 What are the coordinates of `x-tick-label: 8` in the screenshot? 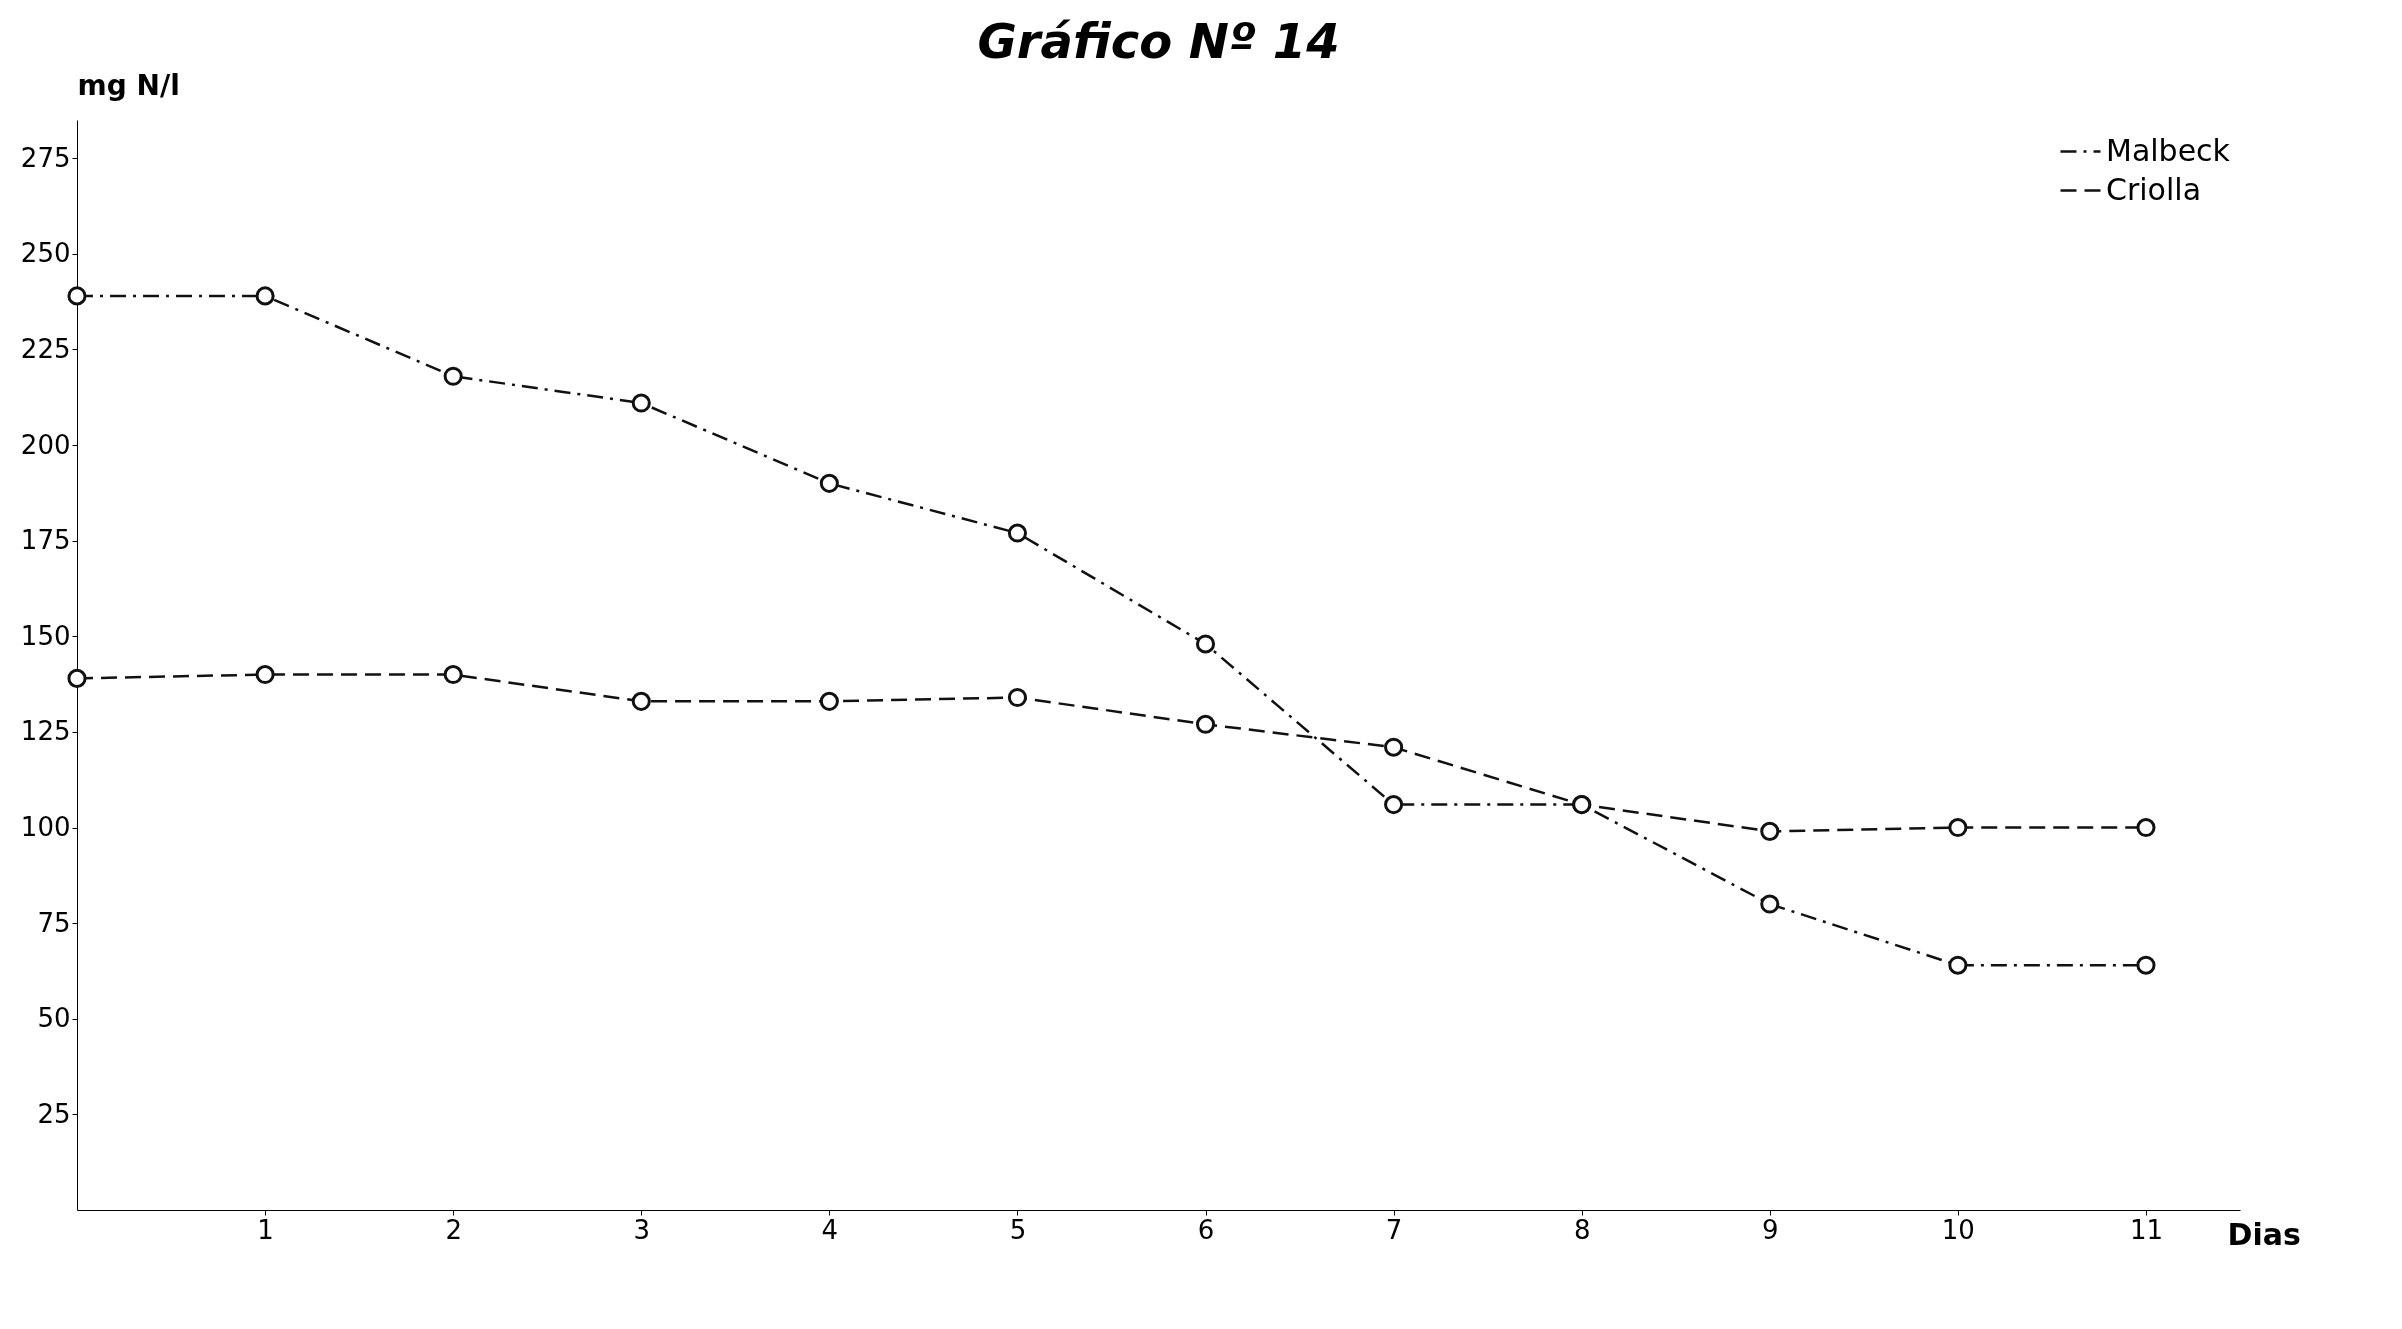 It's located at (1582, 1229).